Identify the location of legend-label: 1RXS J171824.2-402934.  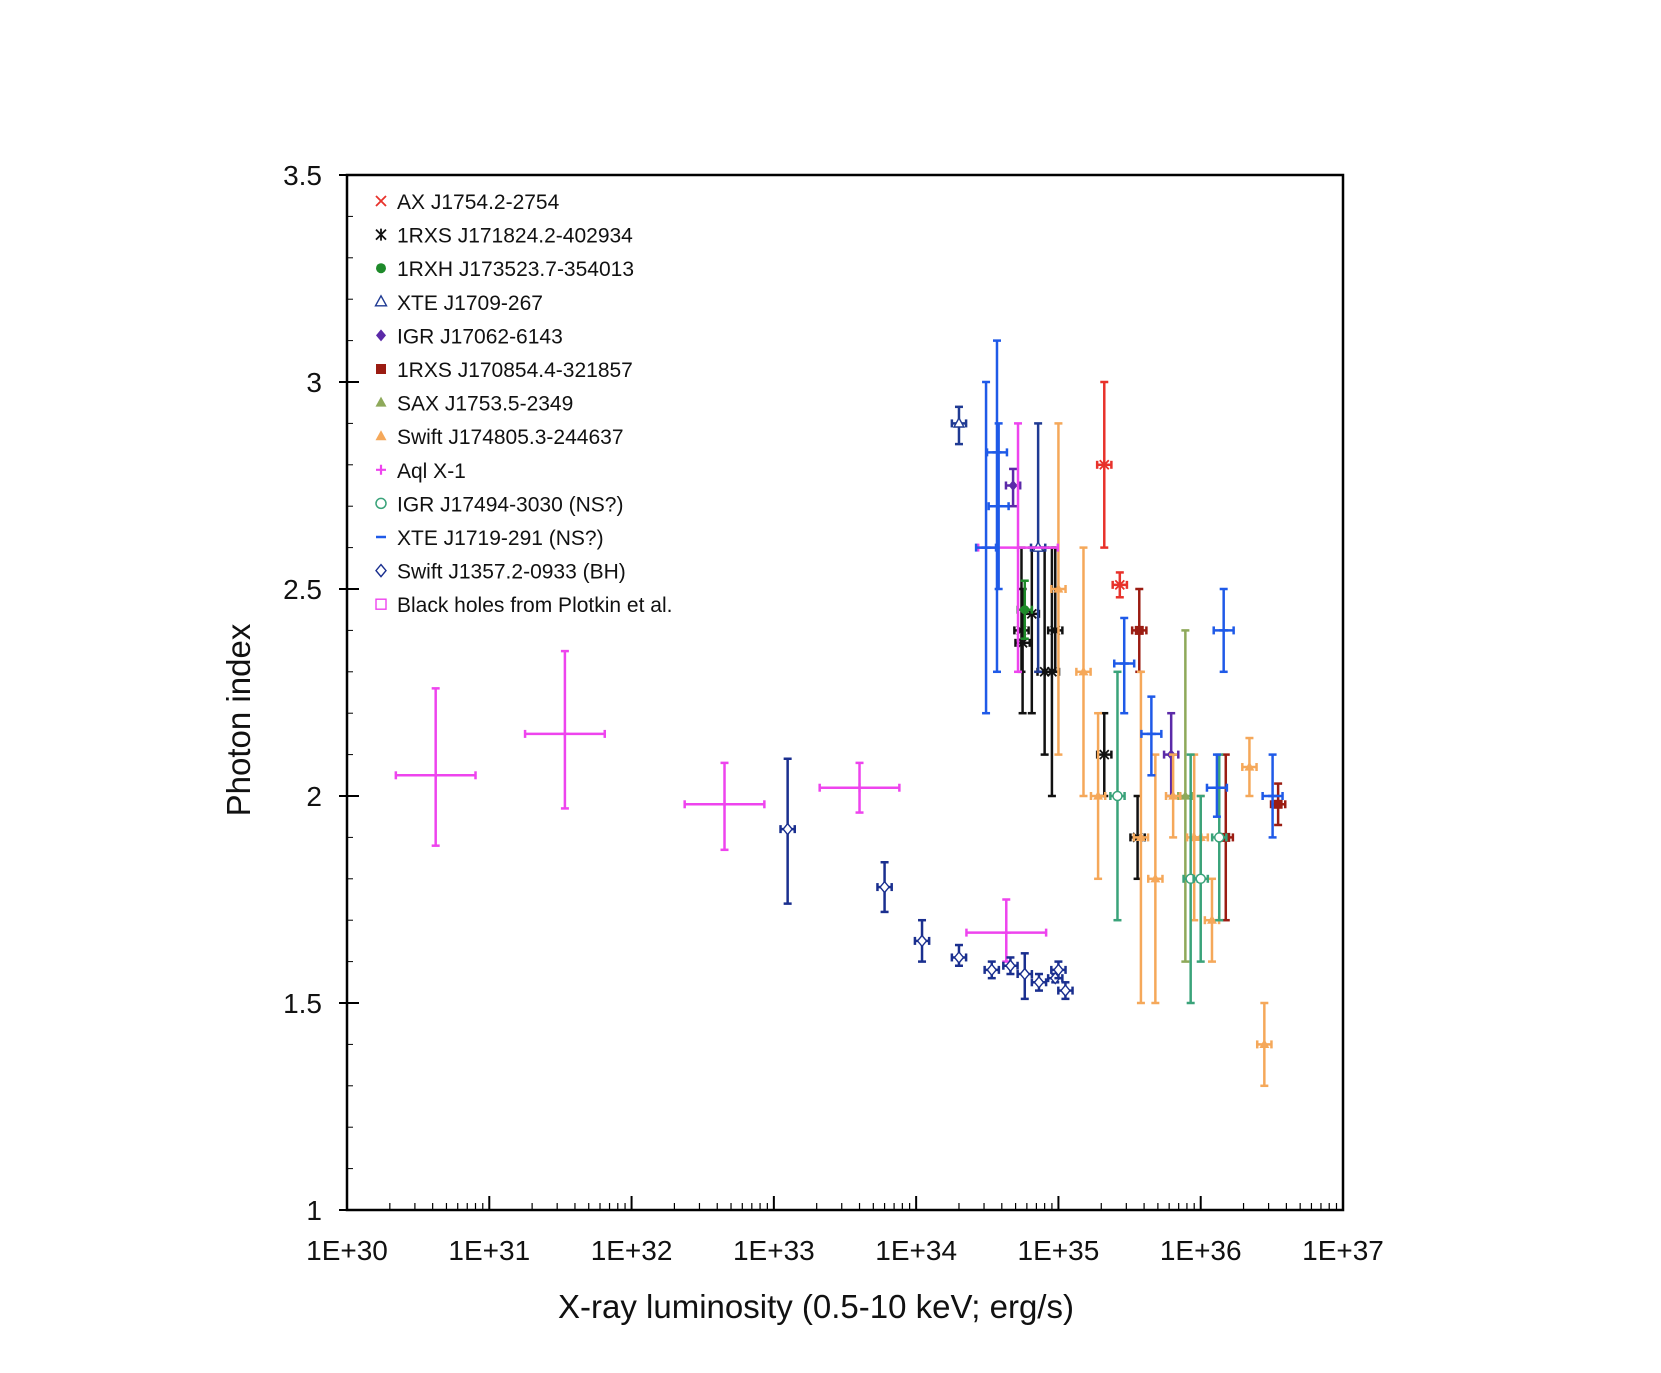
(515, 236).